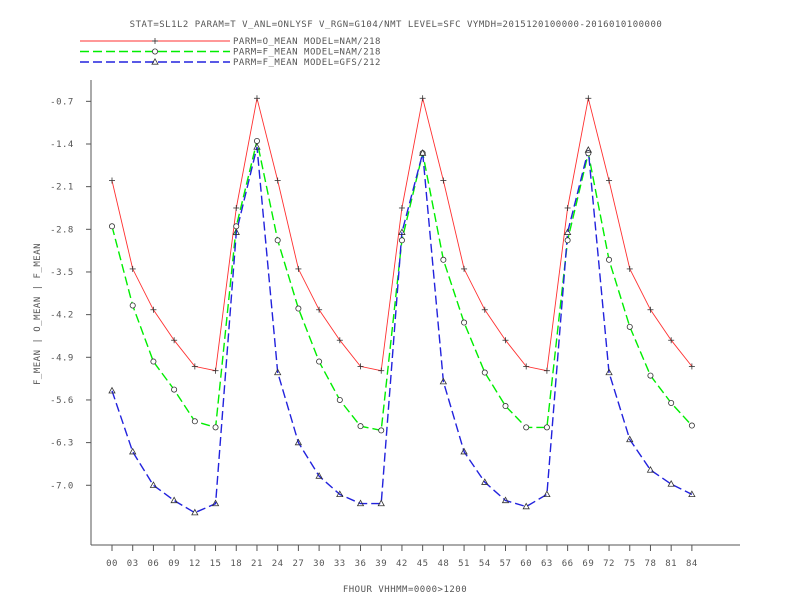 The height and width of the screenshot is (612, 792). I want to click on x-tick-label: 00, so click(112, 564).